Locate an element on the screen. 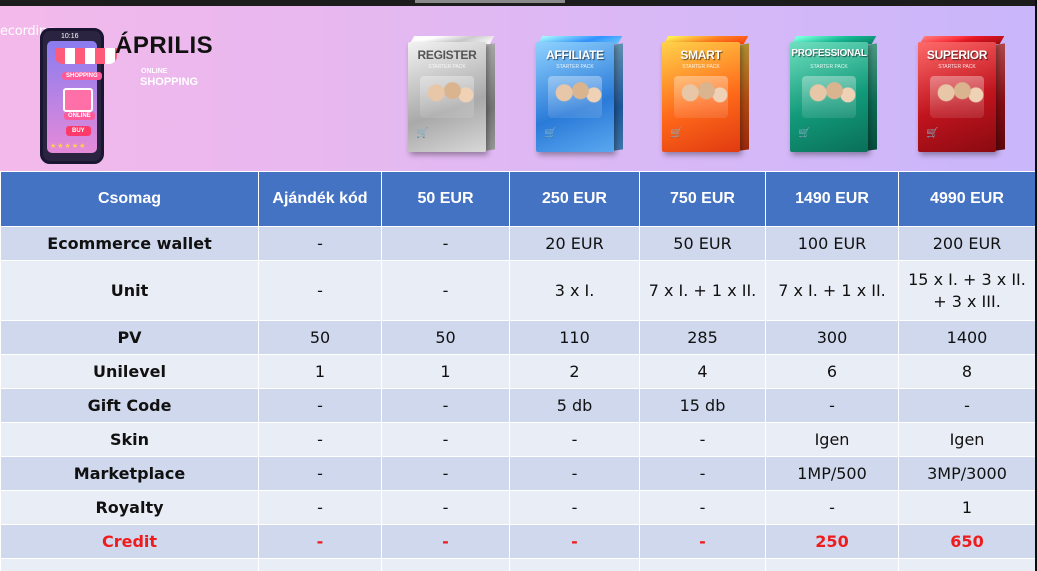  shop-awning-icon is located at coordinates (86, 56).